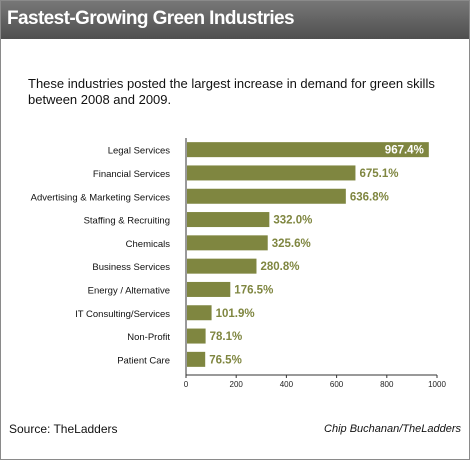 The width and height of the screenshot is (470, 460). I want to click on category-label: Financial Services, so click(131, 174).